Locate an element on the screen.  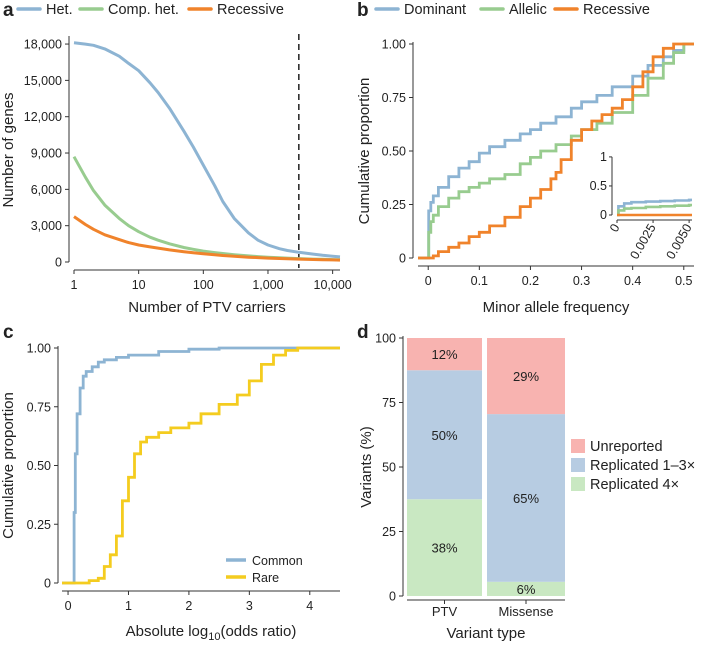
bar-label-0-2: 12% is located at coordinates (444, 354).